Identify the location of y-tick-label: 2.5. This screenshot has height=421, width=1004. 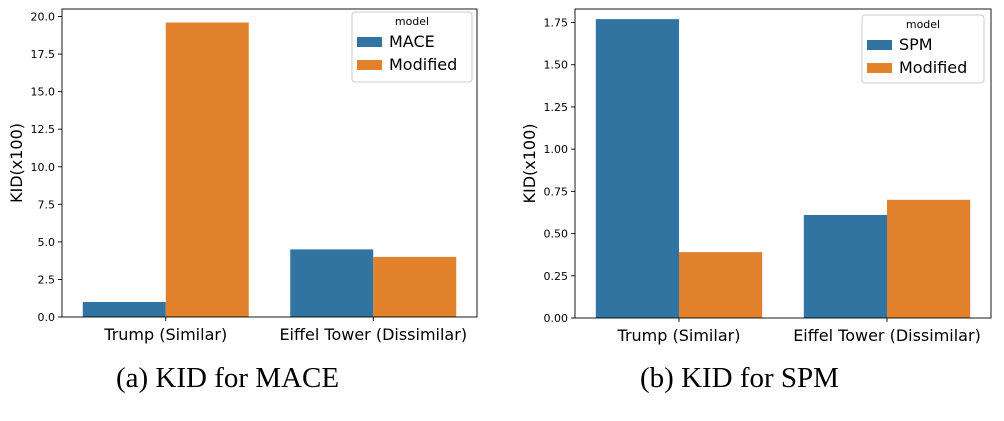
(47, 279).